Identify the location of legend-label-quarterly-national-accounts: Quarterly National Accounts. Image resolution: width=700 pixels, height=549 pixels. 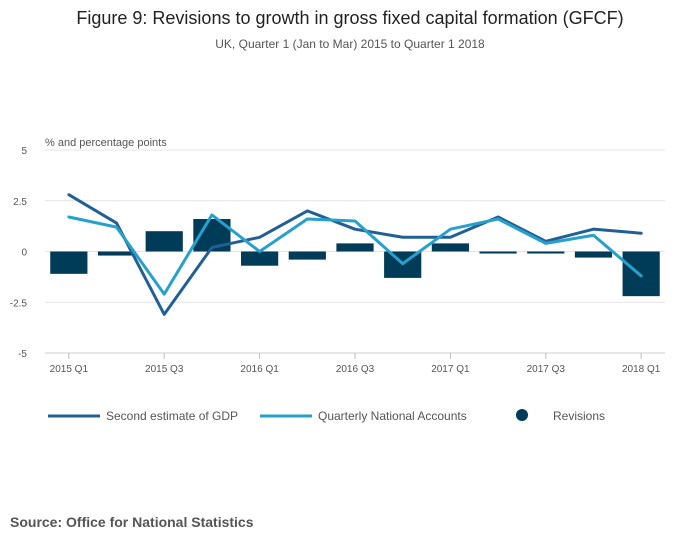
(392, 416).